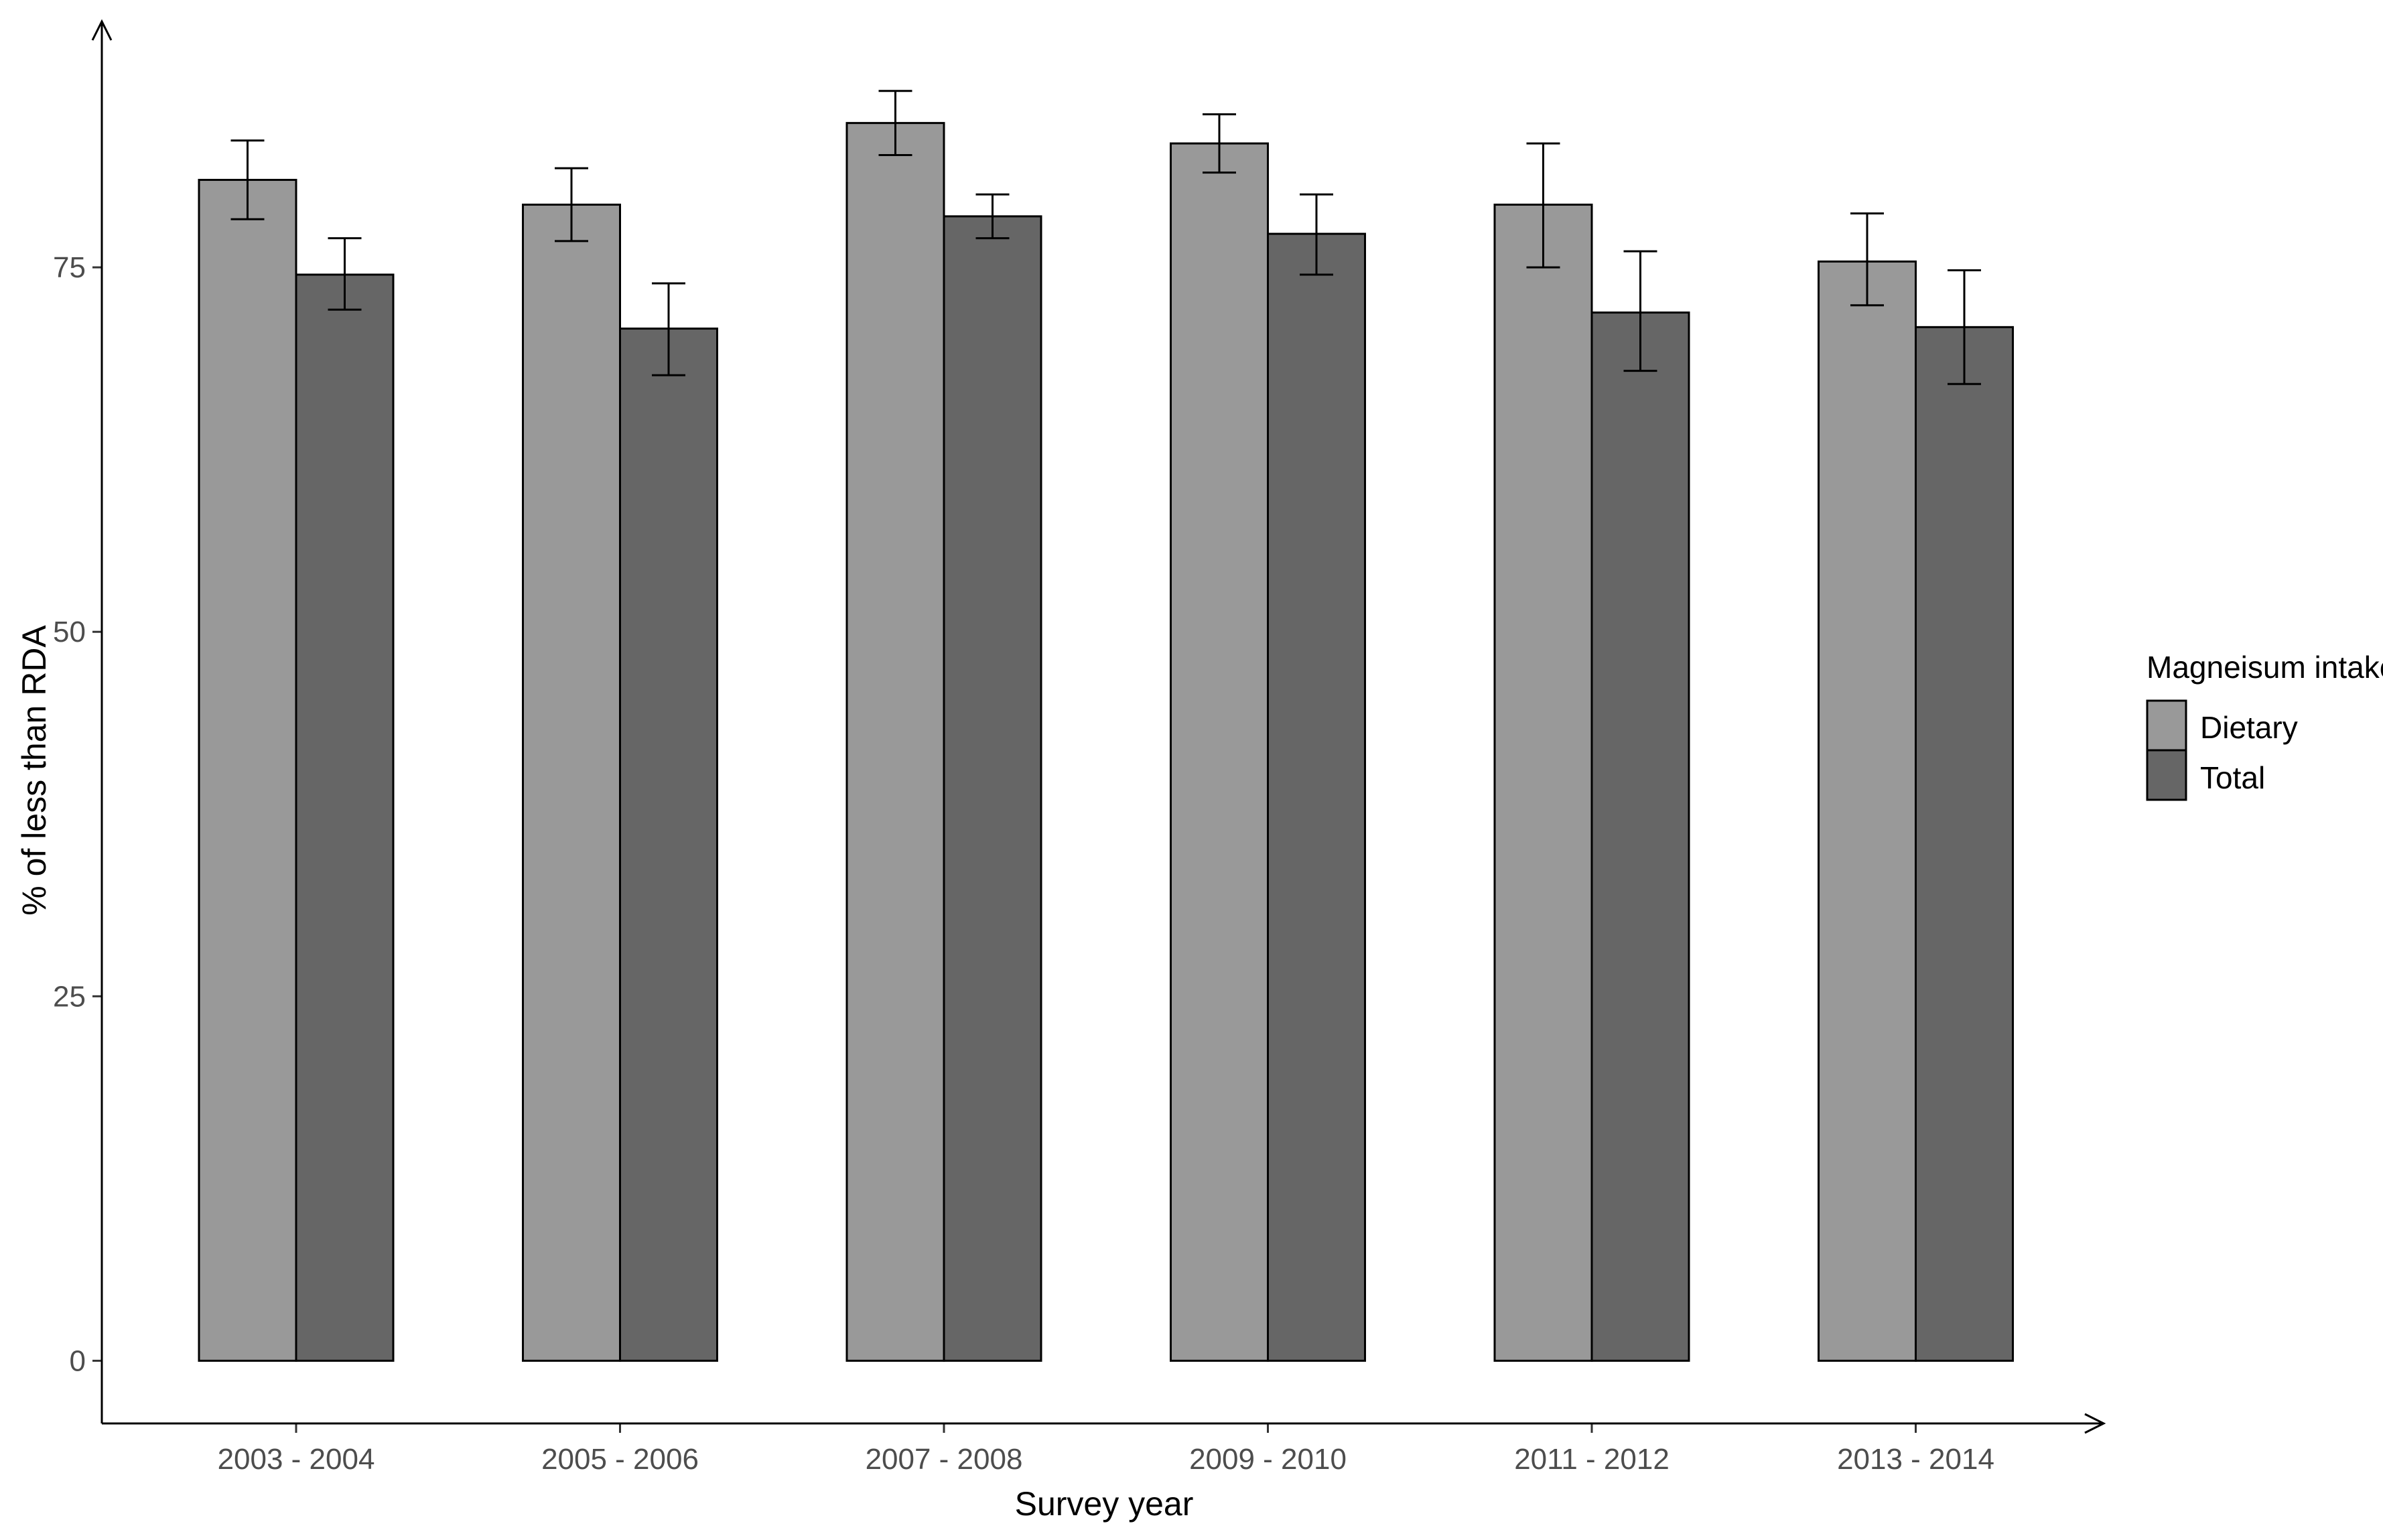 The image size is (2383, 1540). I want to click on legend-title: Magneisum intake, so click(2265, 668).